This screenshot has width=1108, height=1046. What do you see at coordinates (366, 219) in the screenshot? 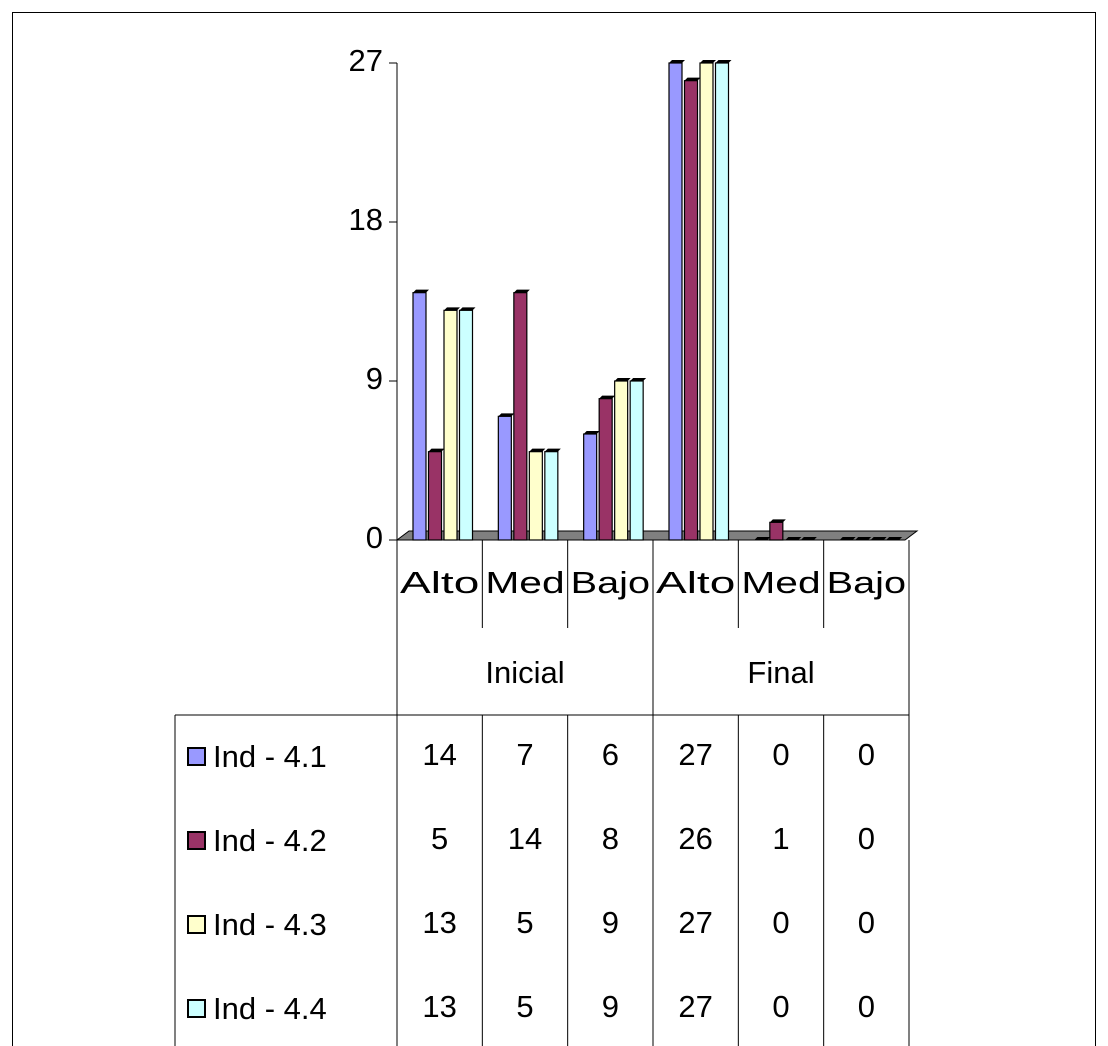
I see `y-tick-label: 18` at bounding box center [366, 219].